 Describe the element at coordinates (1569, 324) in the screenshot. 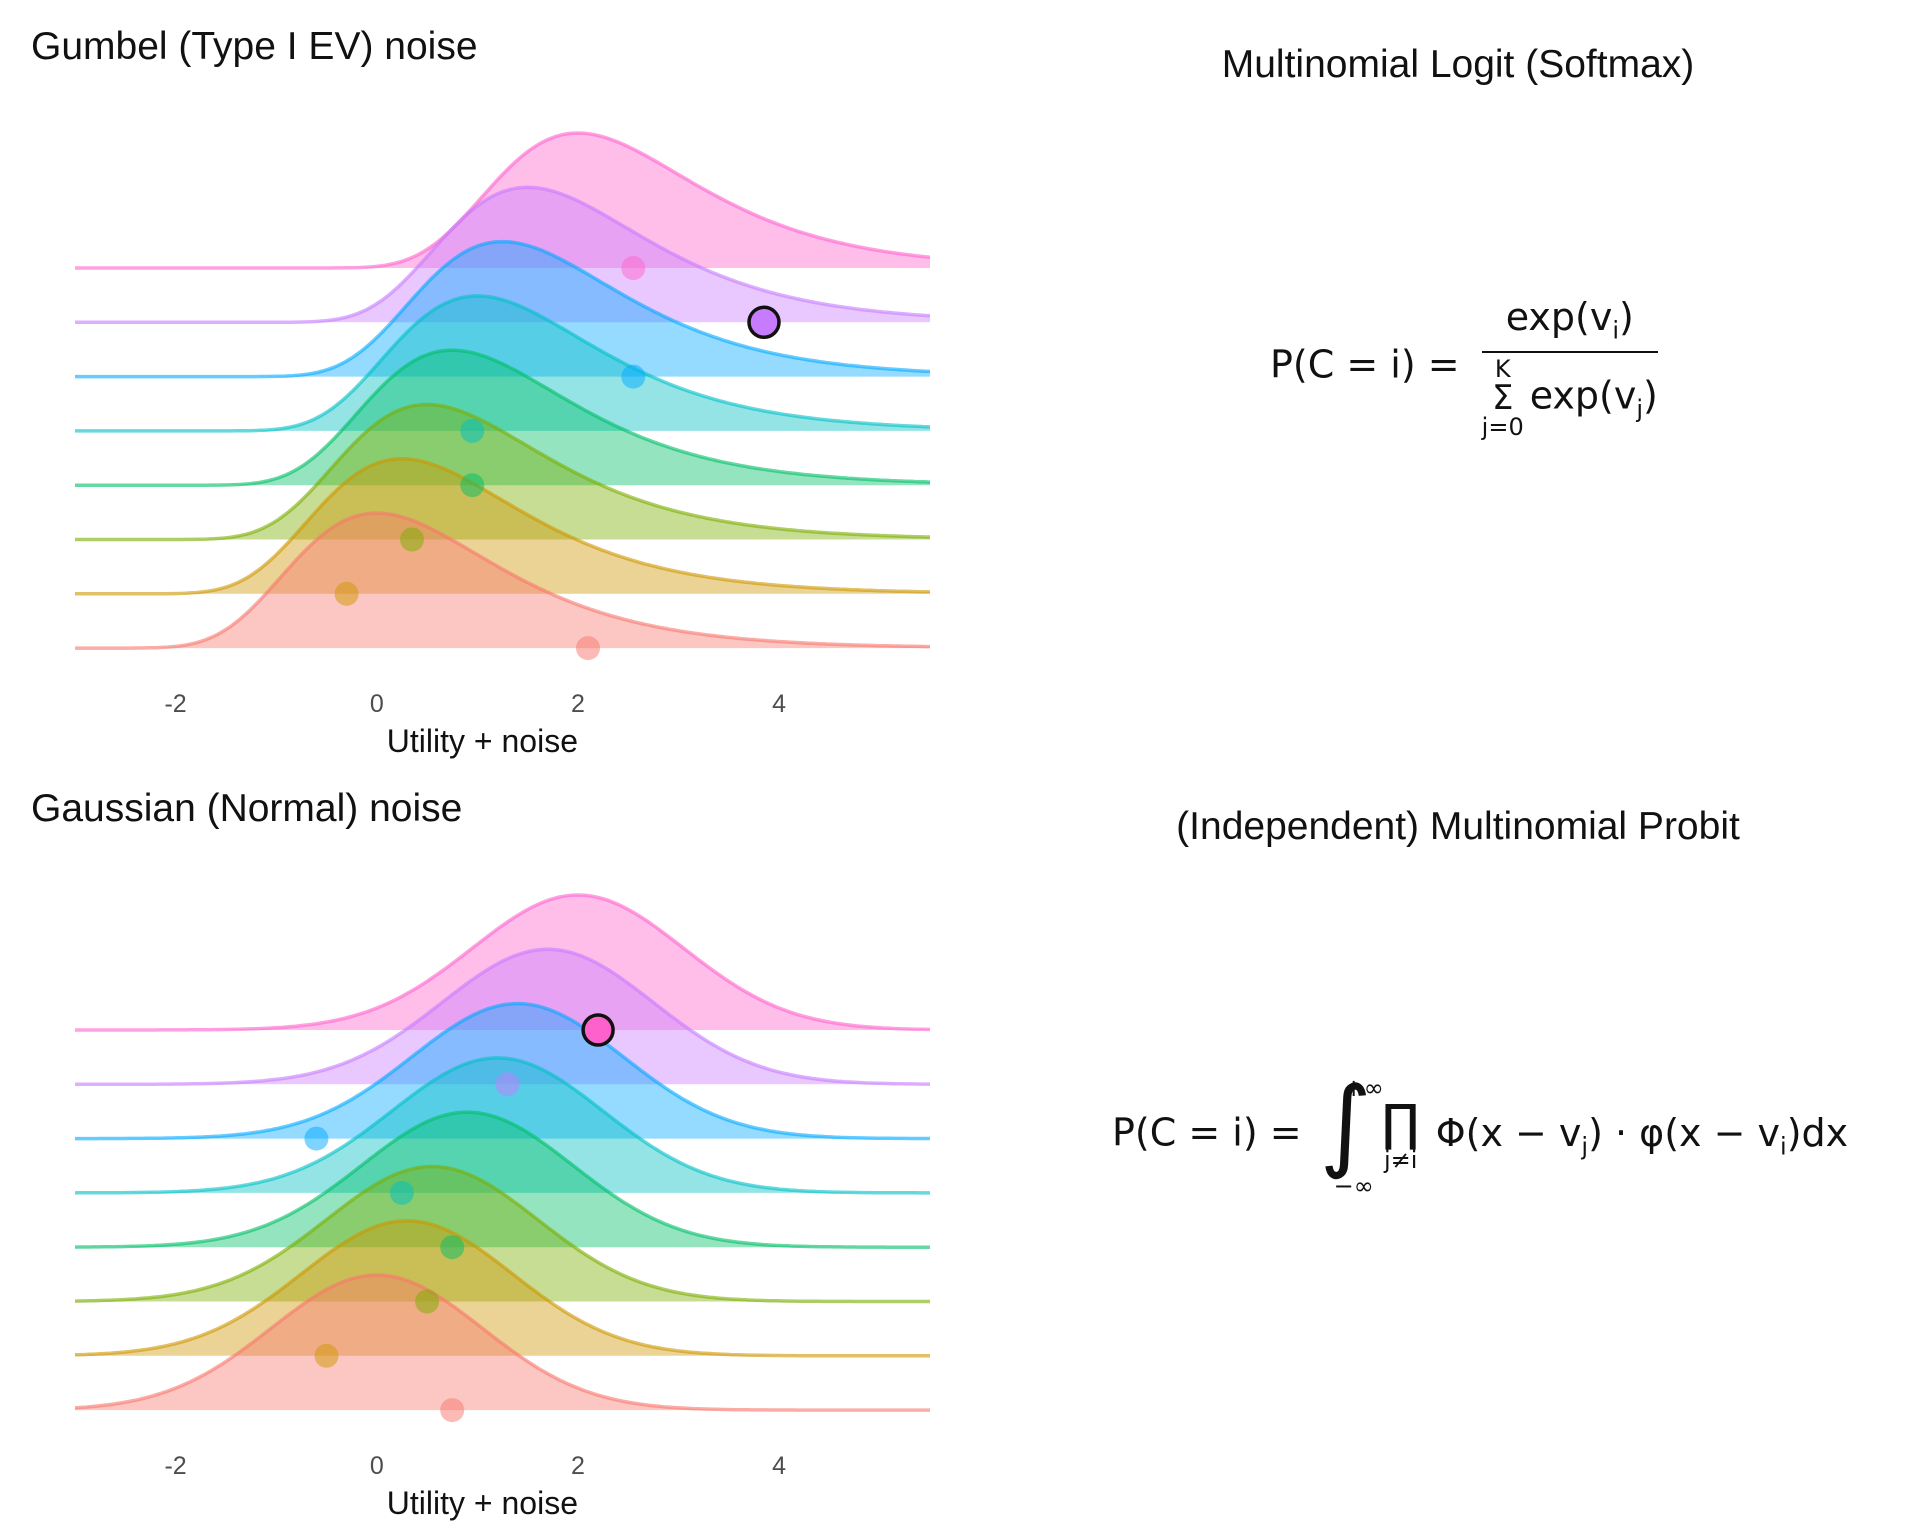

I see `logit-numerator: exp(vi)` at that location.